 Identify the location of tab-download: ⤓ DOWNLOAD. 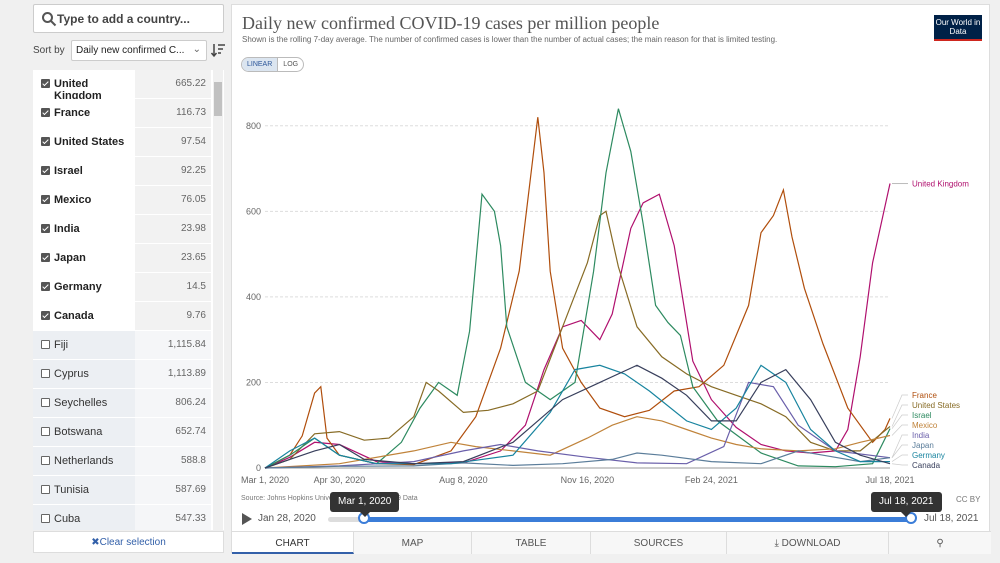
(808, 543).